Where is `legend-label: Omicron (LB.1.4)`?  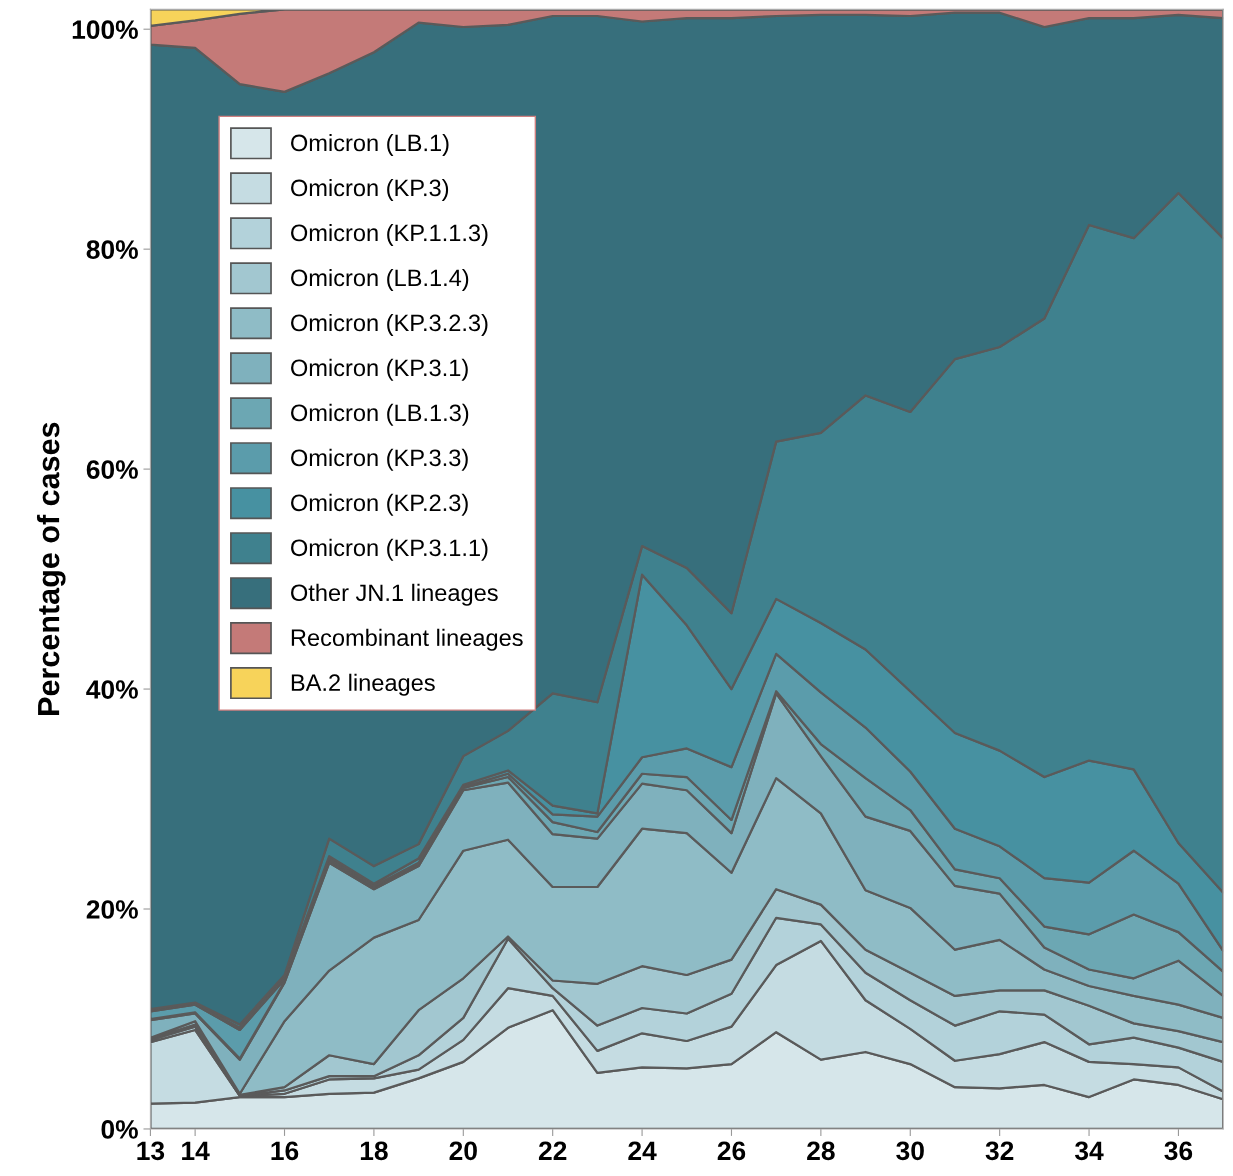 legend-label: Omicron (LB.1.4) is located at coordinates (380, 279).